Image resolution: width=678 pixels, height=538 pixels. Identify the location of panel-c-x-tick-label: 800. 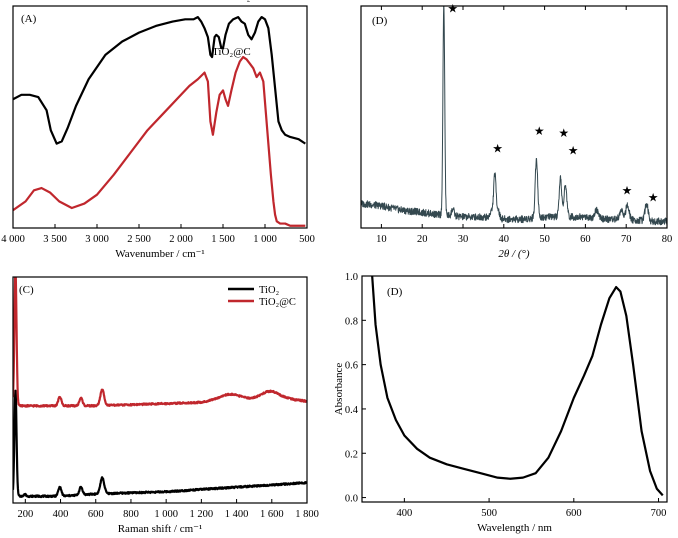
(131, 514).